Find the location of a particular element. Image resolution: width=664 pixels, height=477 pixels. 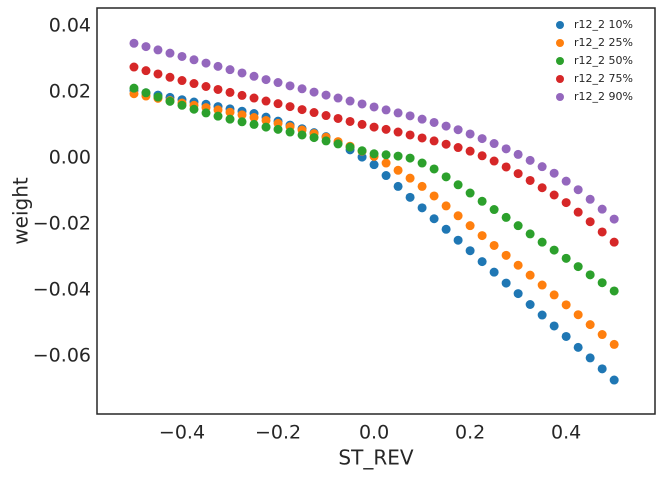

y-axis-label: weight is located at coordinates (21, 211).